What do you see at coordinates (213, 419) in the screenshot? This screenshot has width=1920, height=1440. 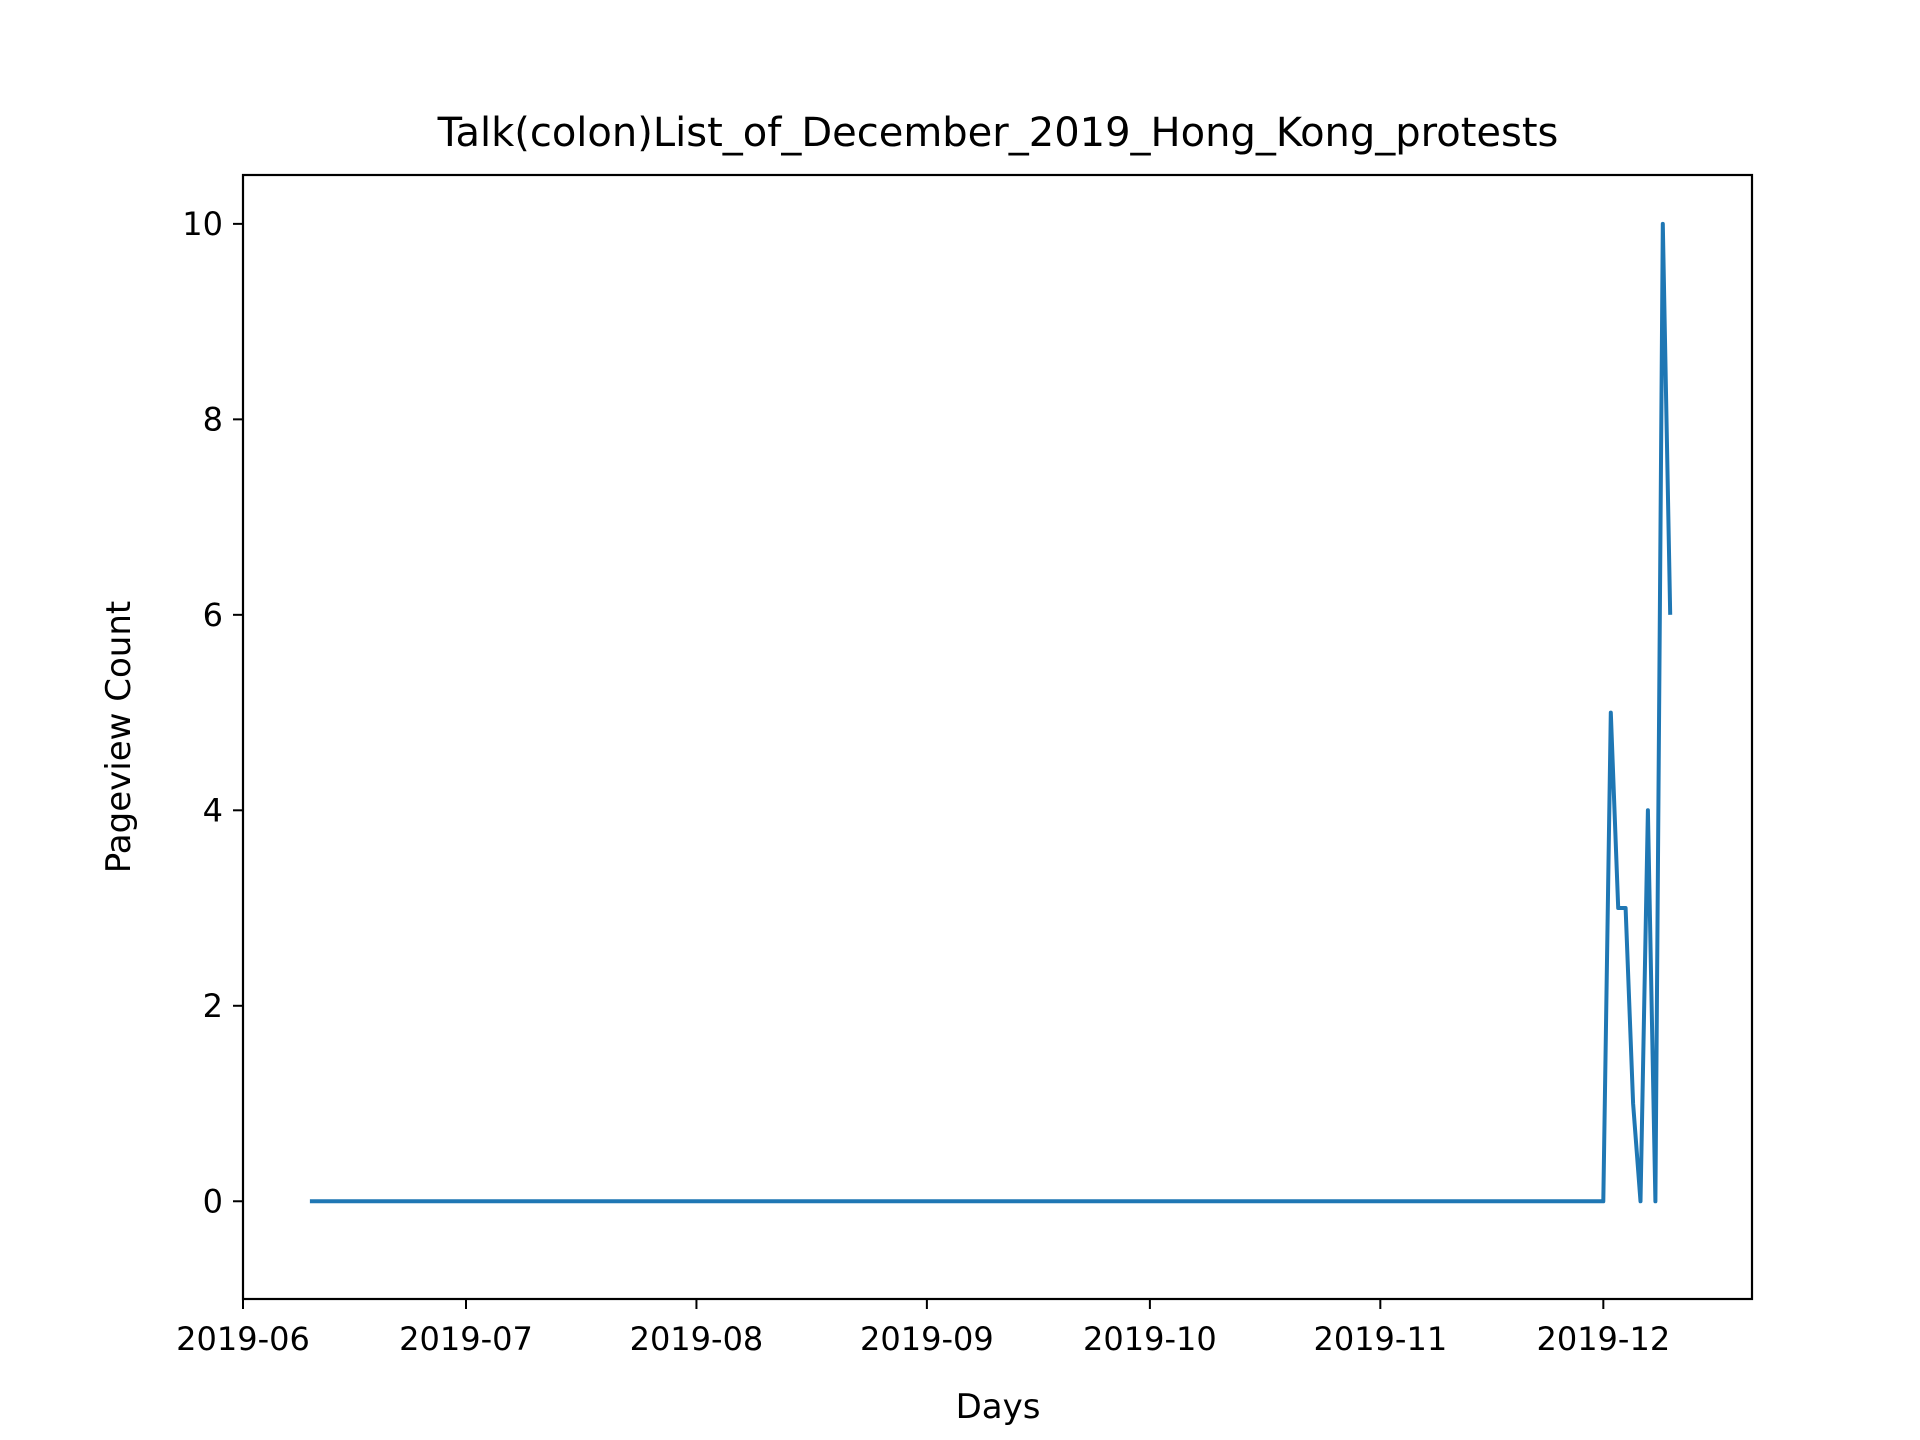 I see `y-tick-label: 8` at bounding box center [213, 419].